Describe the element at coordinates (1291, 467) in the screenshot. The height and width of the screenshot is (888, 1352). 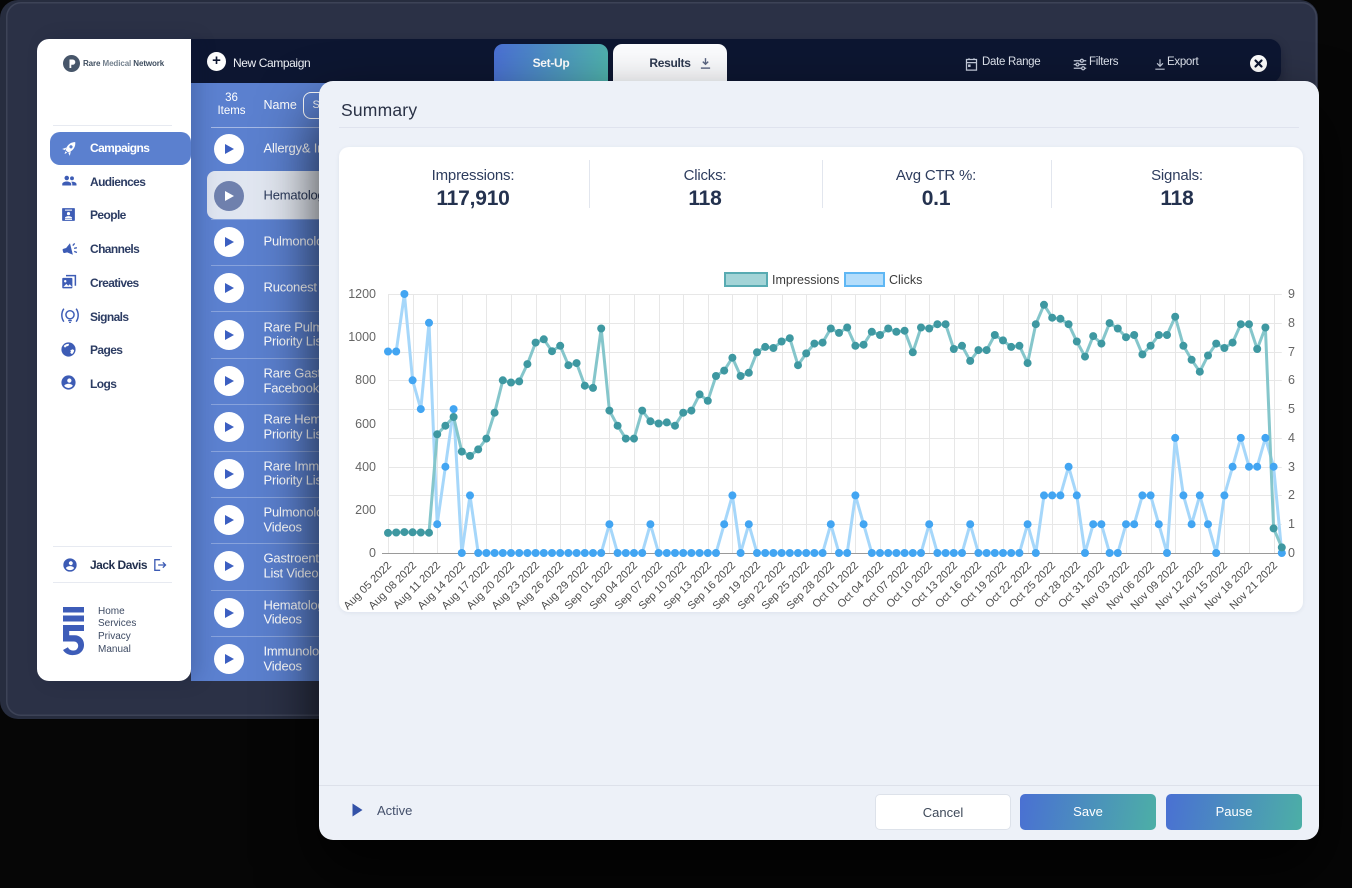
I see `svg-text: 3` at that location.